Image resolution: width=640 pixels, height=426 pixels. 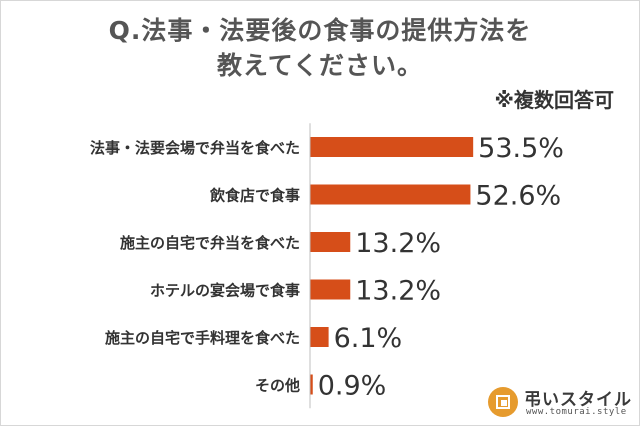 I want to click on category-label: 法事・法要会場で弁当を食べた, so click(x=195, y=148).